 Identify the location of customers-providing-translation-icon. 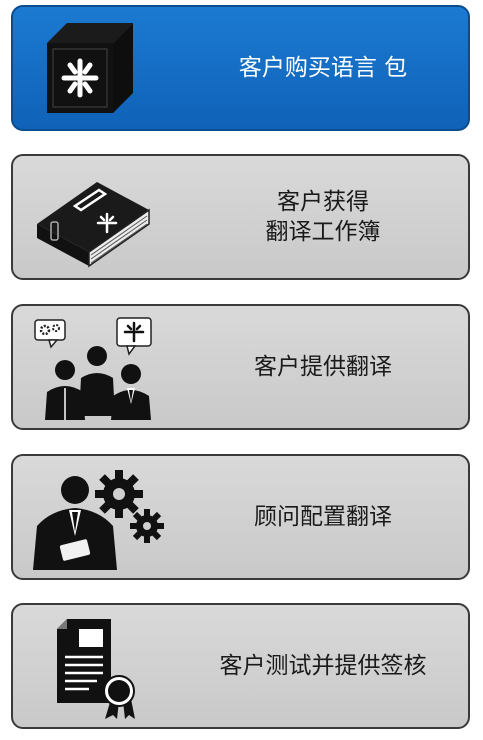
(97, 368).